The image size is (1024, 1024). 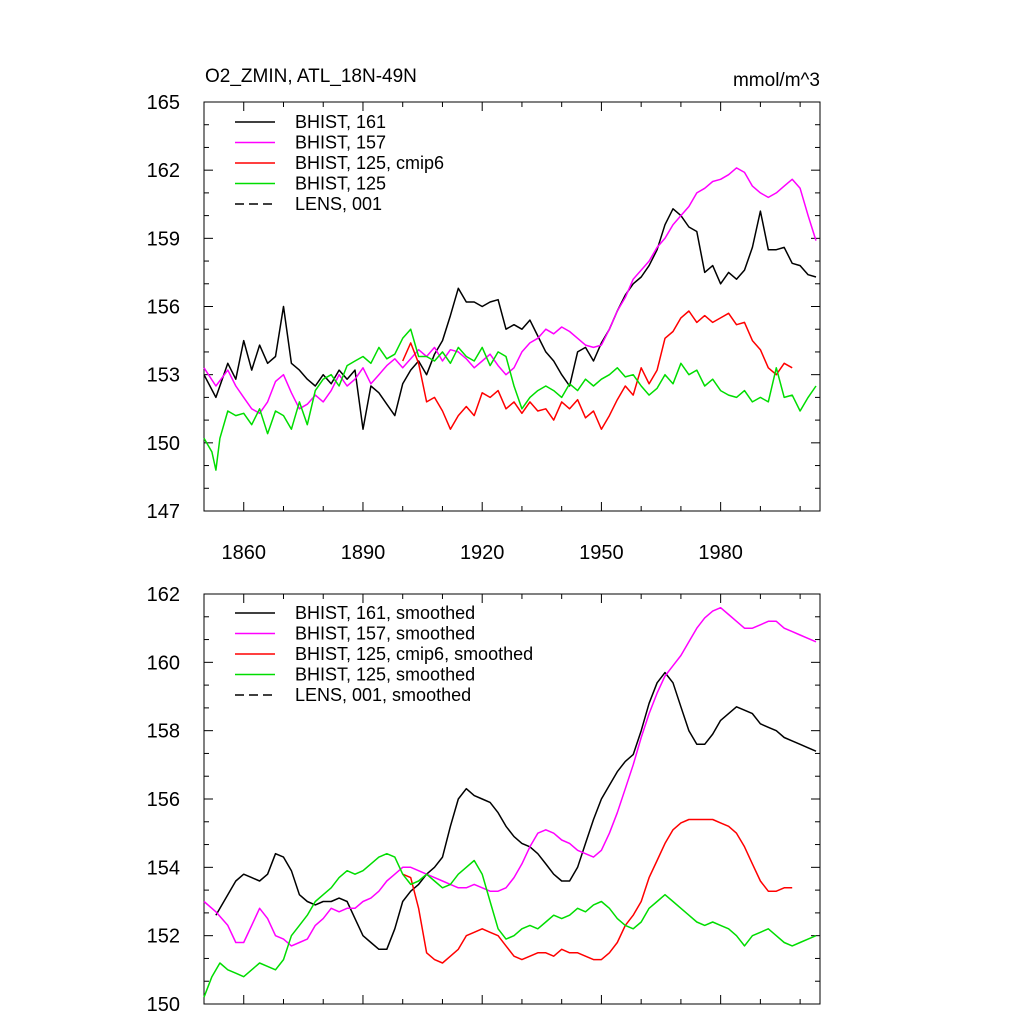 I want to click on legend-label: BHIST, 125, smoothed, so click(x=385, y=675).